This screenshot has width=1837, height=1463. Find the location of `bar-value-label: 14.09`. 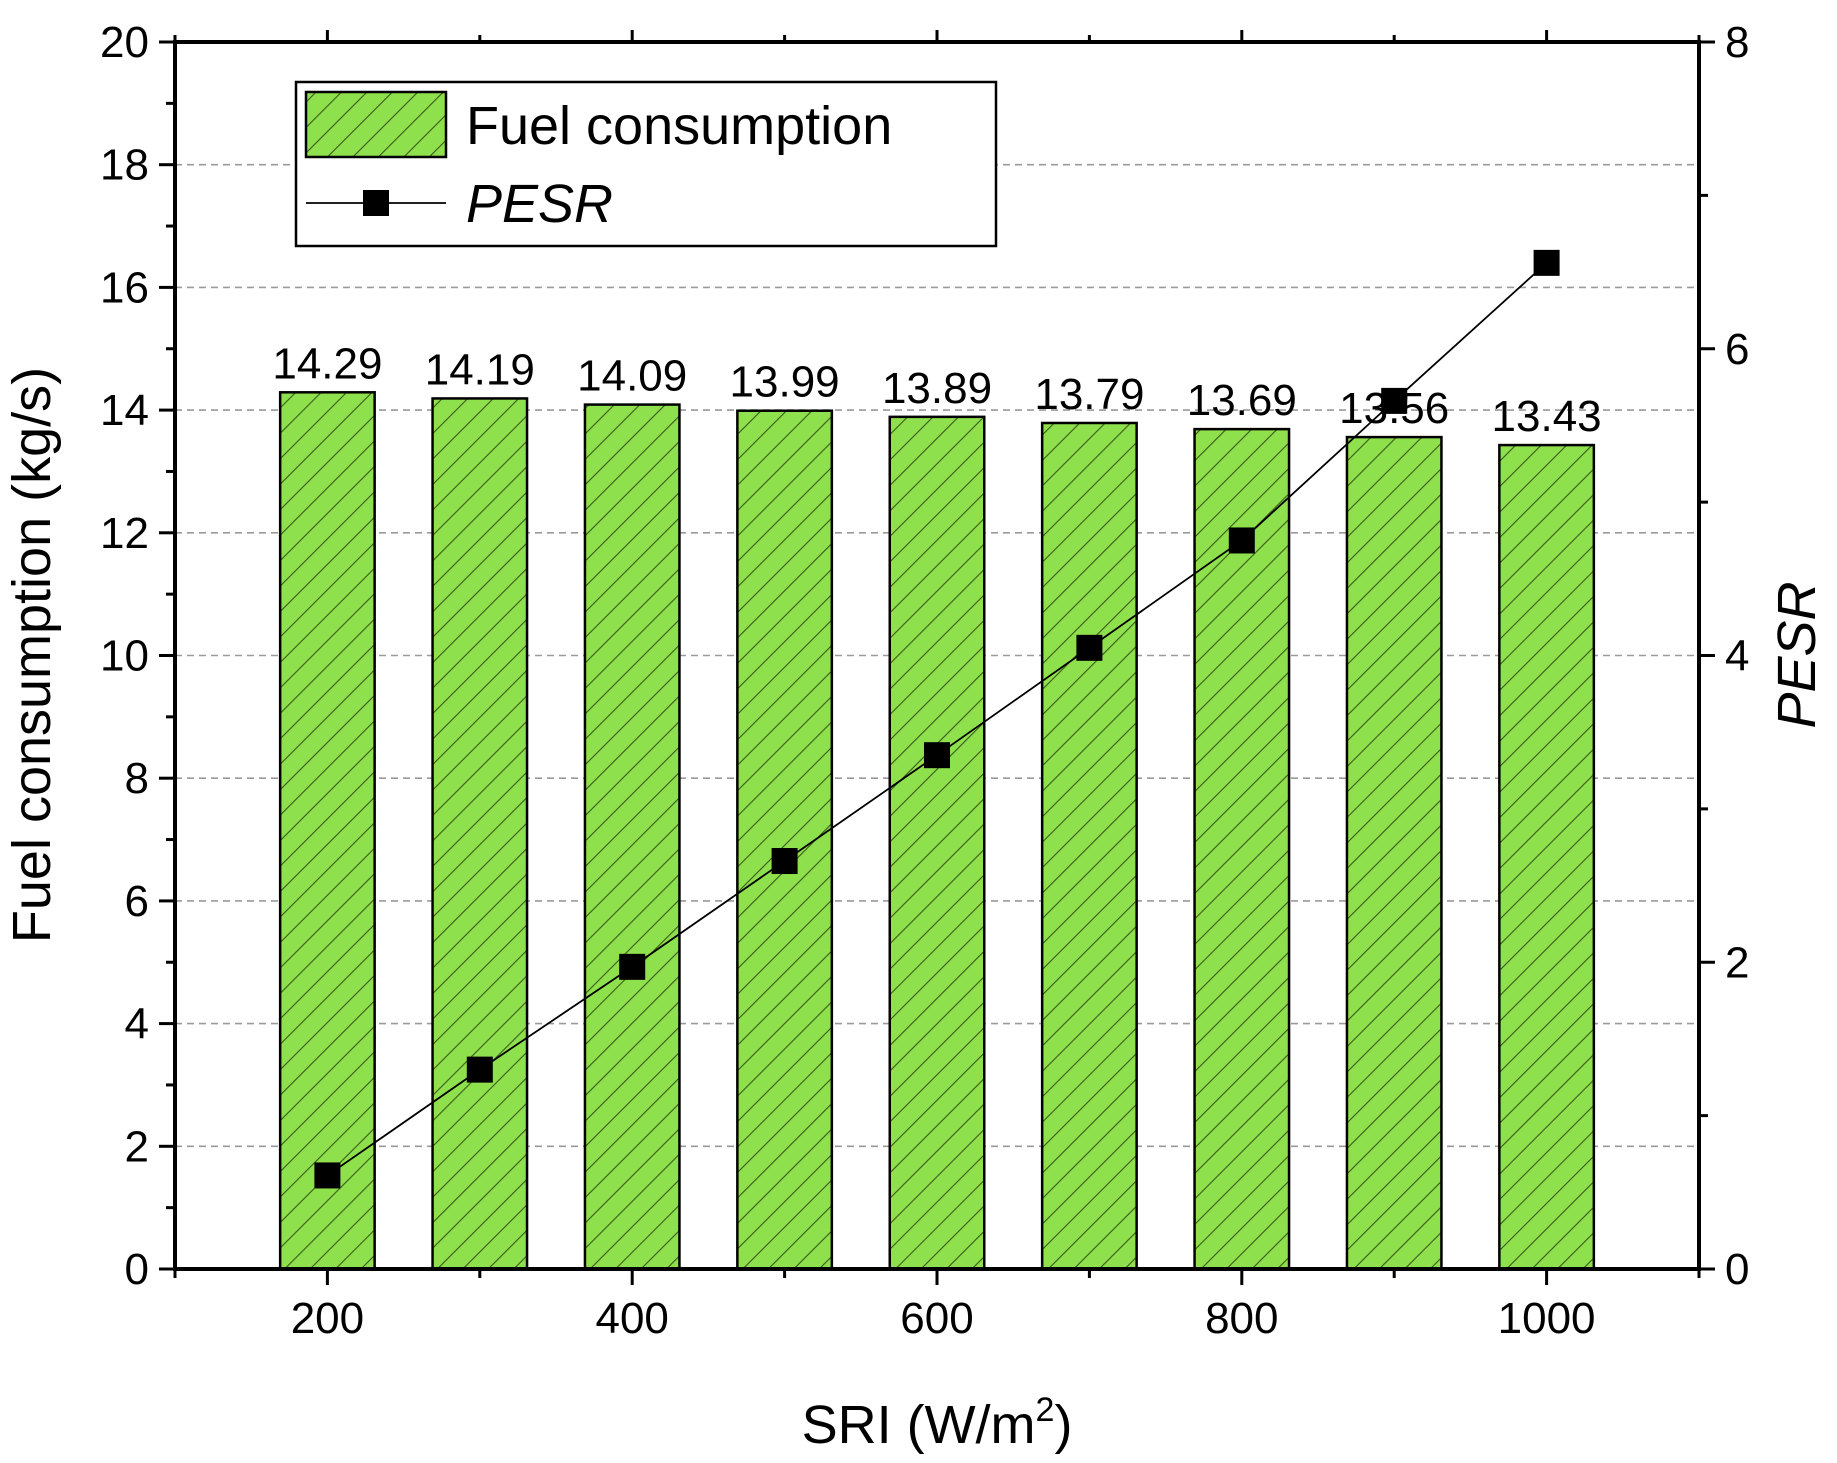

bar-value-label: 14.09 is located at coordinates (632, 376).